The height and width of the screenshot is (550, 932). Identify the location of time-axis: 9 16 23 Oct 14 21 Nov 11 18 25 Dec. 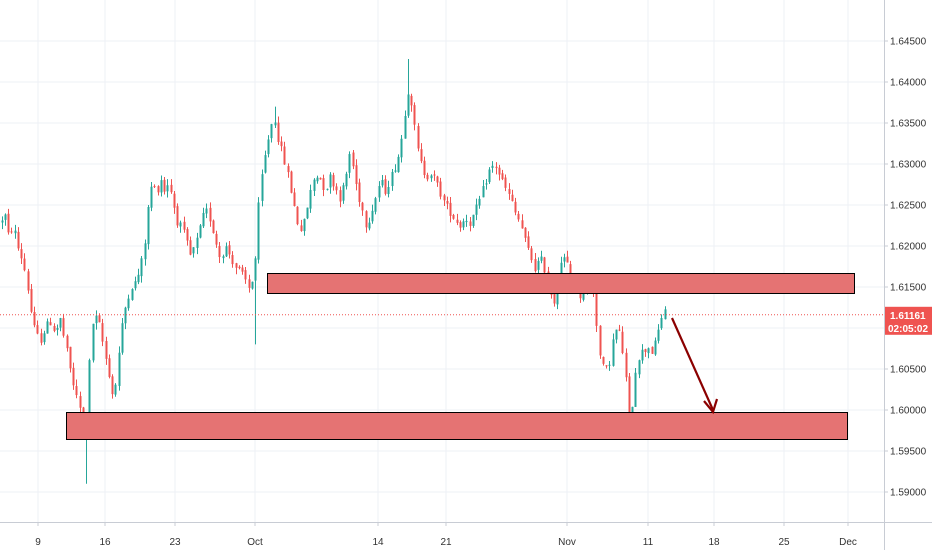
(446, 535).